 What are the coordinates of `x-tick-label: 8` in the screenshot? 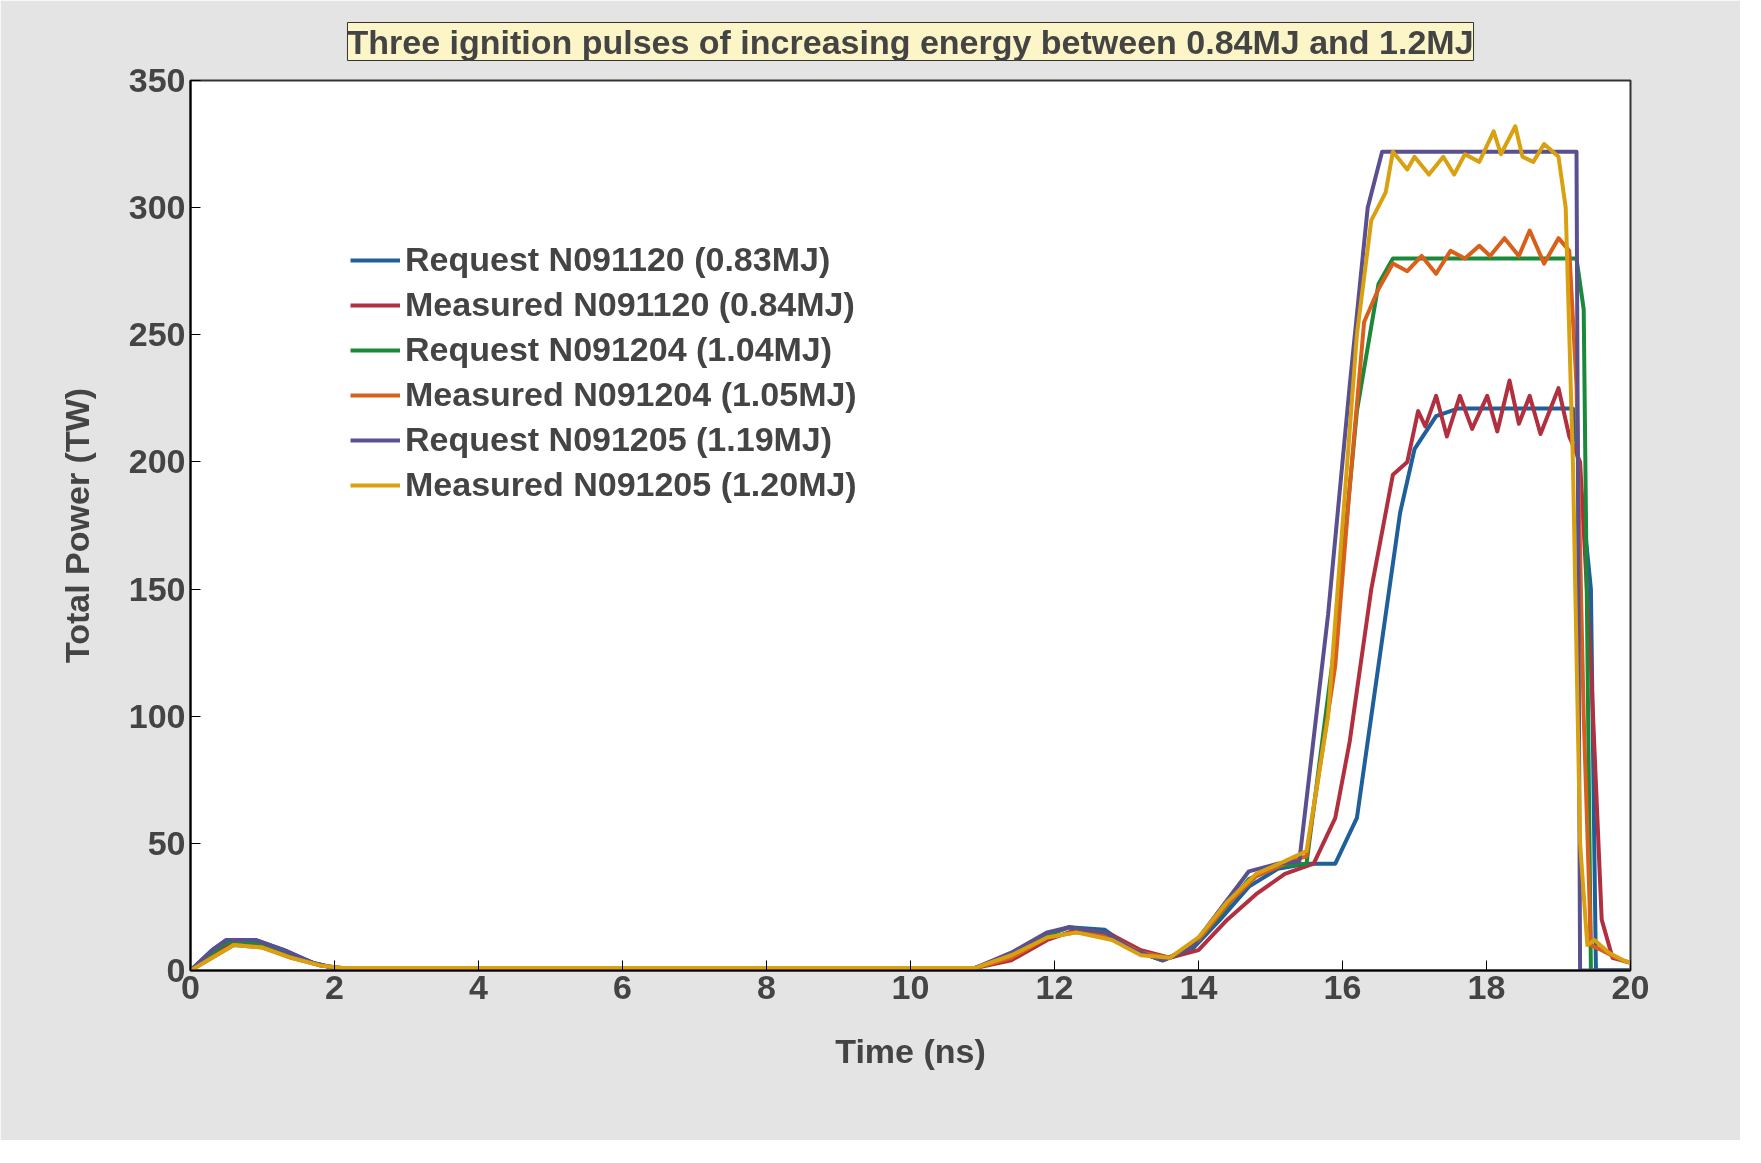 It's located at (766, 986).